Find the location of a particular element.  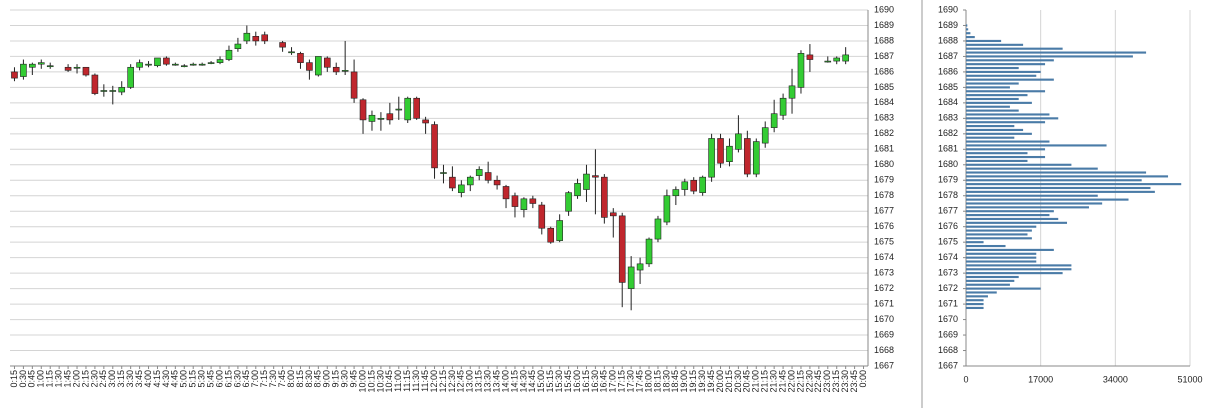

x-tick-label: 0:15 is located at coordinates (14, 379).